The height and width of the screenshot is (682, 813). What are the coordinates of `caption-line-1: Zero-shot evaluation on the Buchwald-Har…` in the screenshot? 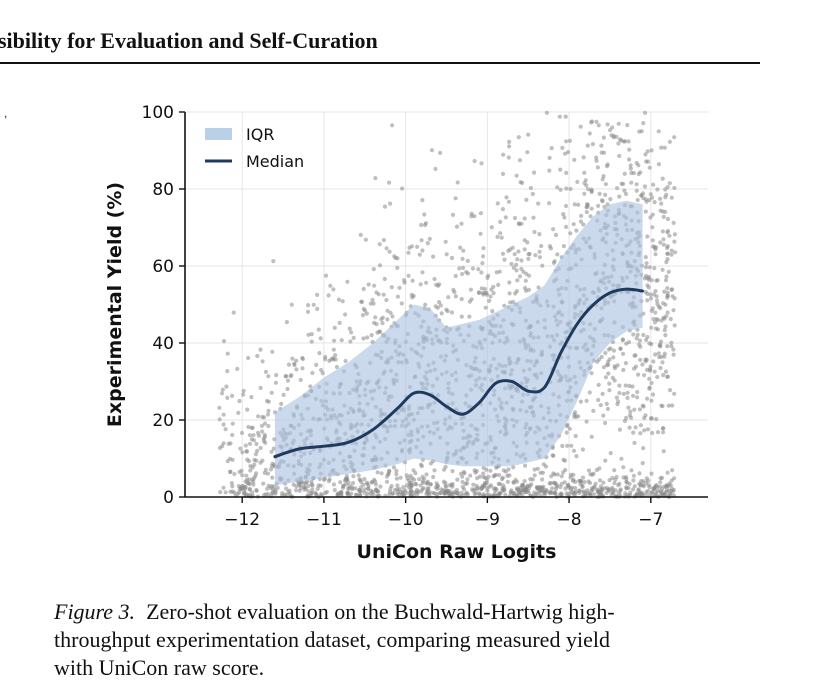 It's located at (380, 611).